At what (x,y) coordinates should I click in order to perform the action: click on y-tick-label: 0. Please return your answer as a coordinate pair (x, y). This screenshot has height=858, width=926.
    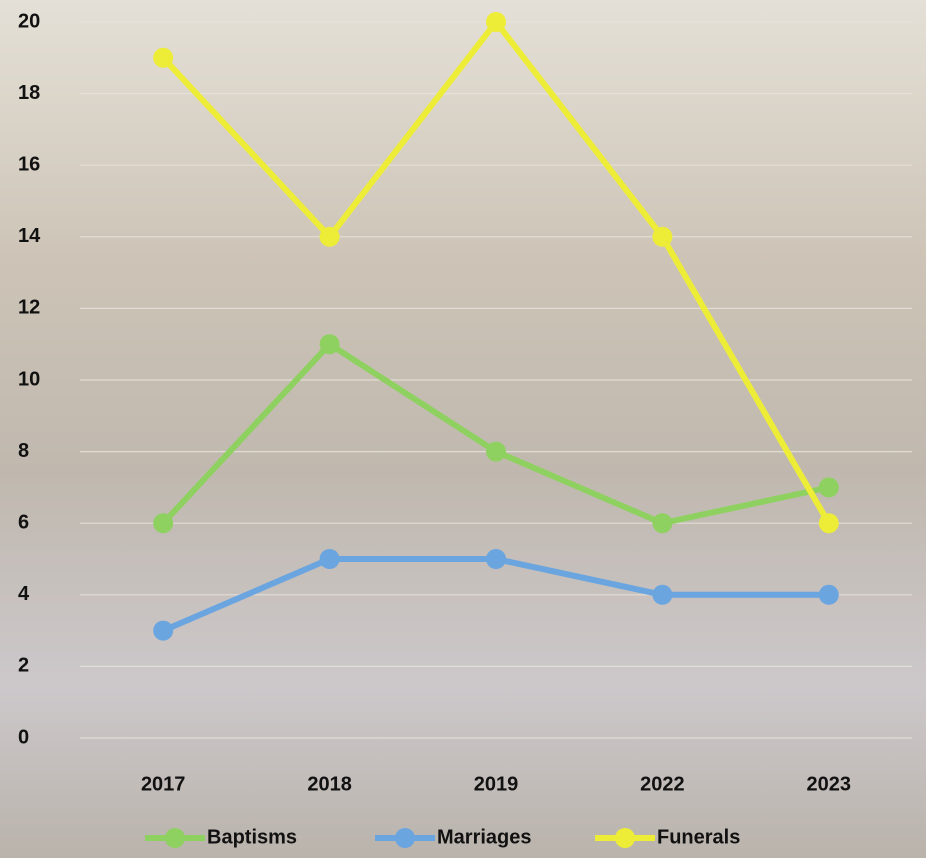
    Looking at the image, I should click on (23, 737).